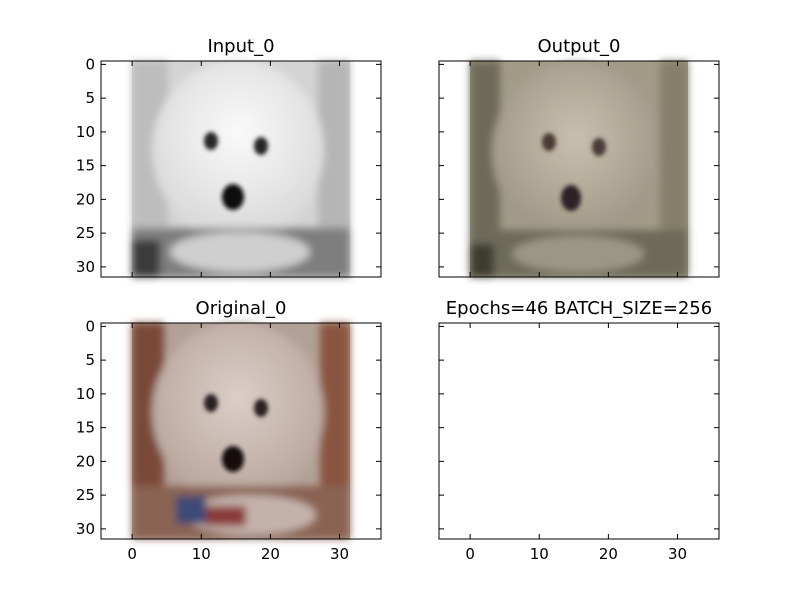 The width and height of the screenshot is (800, 600). I want to click on dog-image-grayscale, so click(241, 168).